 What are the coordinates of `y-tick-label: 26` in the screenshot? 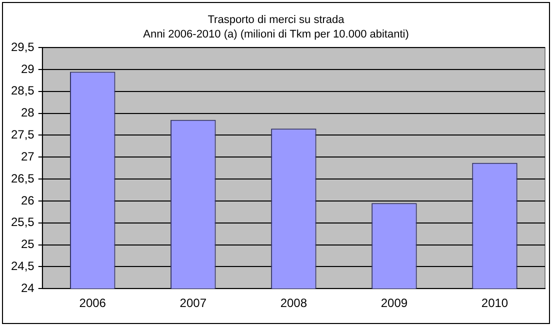 It's located at (27, 200).